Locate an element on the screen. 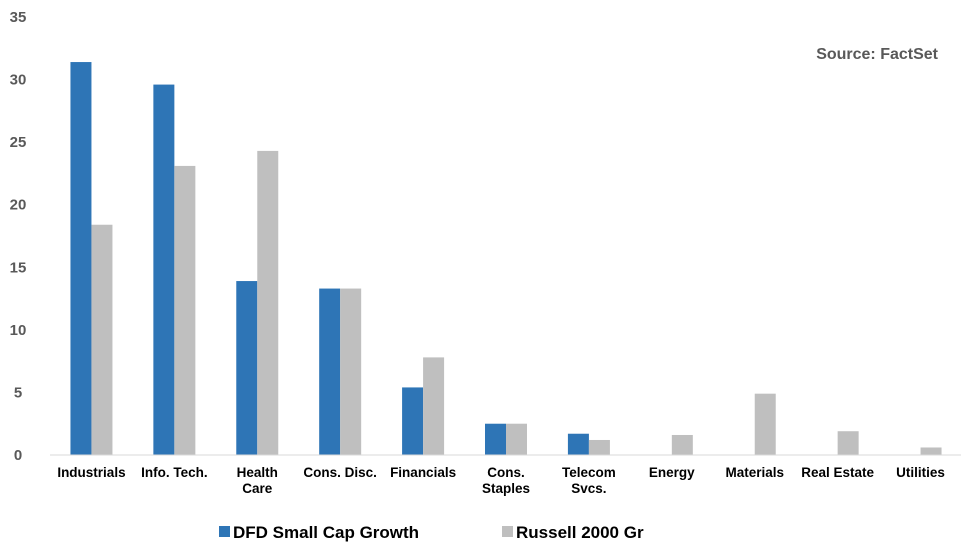 Image resolution: width=961 pixels, height=548 pixels. y-tick-label: 15 is located at coordinates (18, 267).